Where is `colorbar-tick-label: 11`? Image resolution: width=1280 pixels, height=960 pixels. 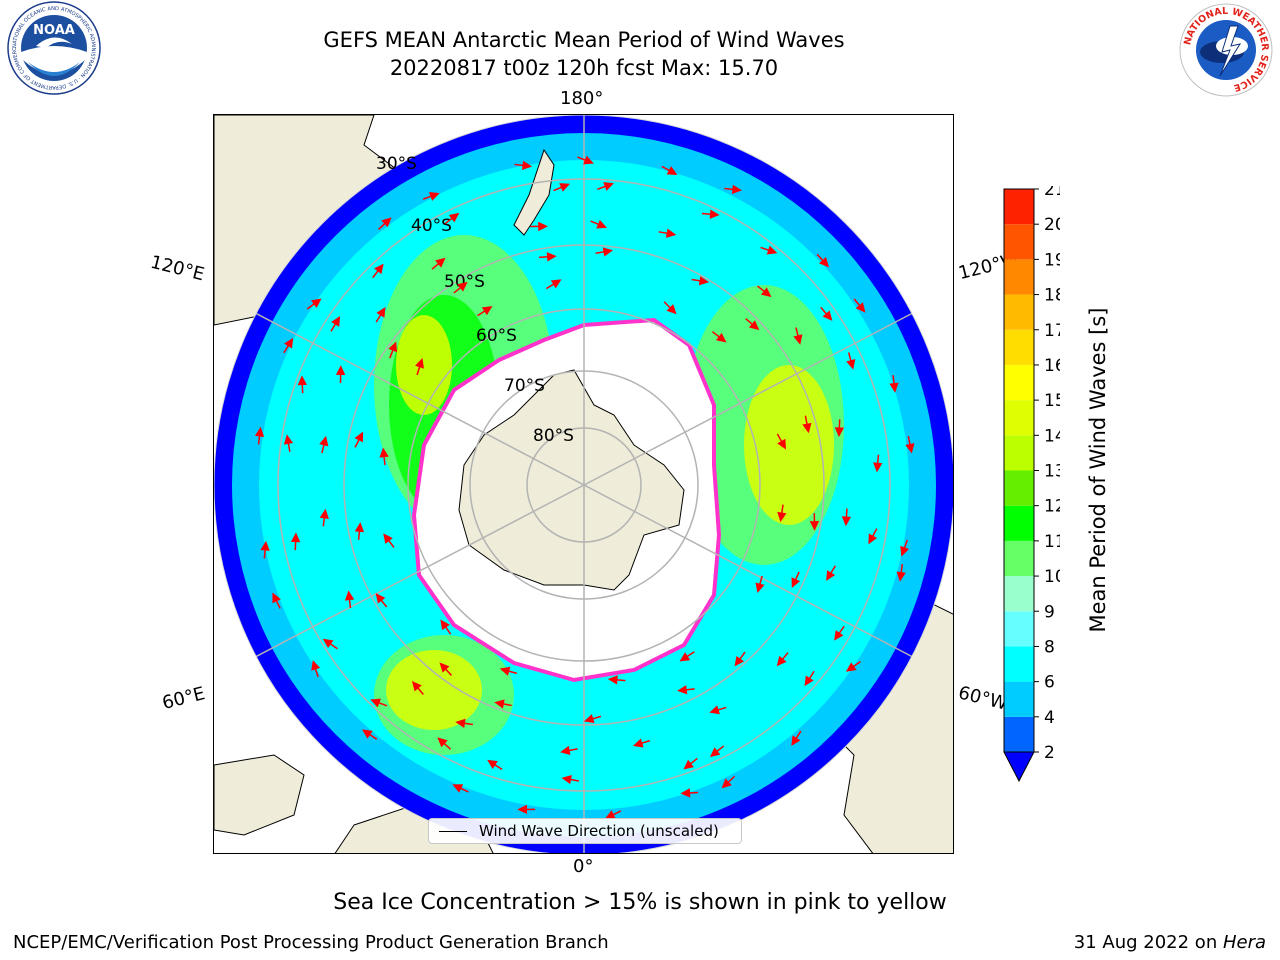 colorbar-tick-label: 11 is located at coordinates (1052, 542).